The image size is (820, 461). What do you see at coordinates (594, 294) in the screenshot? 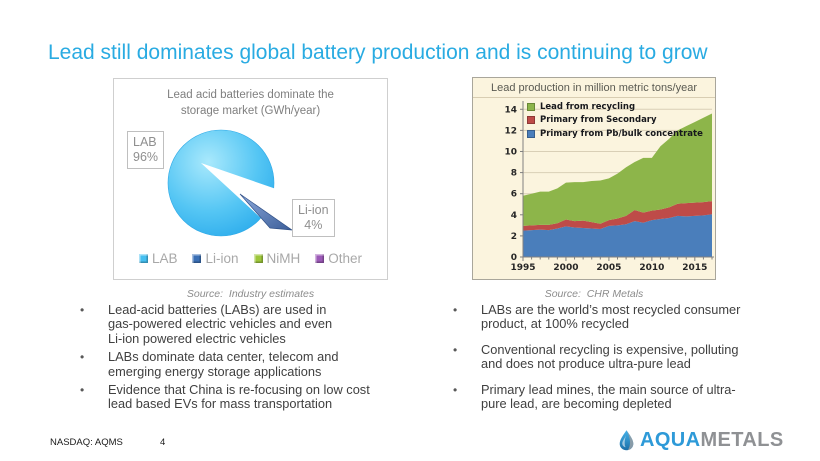
I see `area-source-caption: Source: CHR Metals` at bounding box center [594, 294].